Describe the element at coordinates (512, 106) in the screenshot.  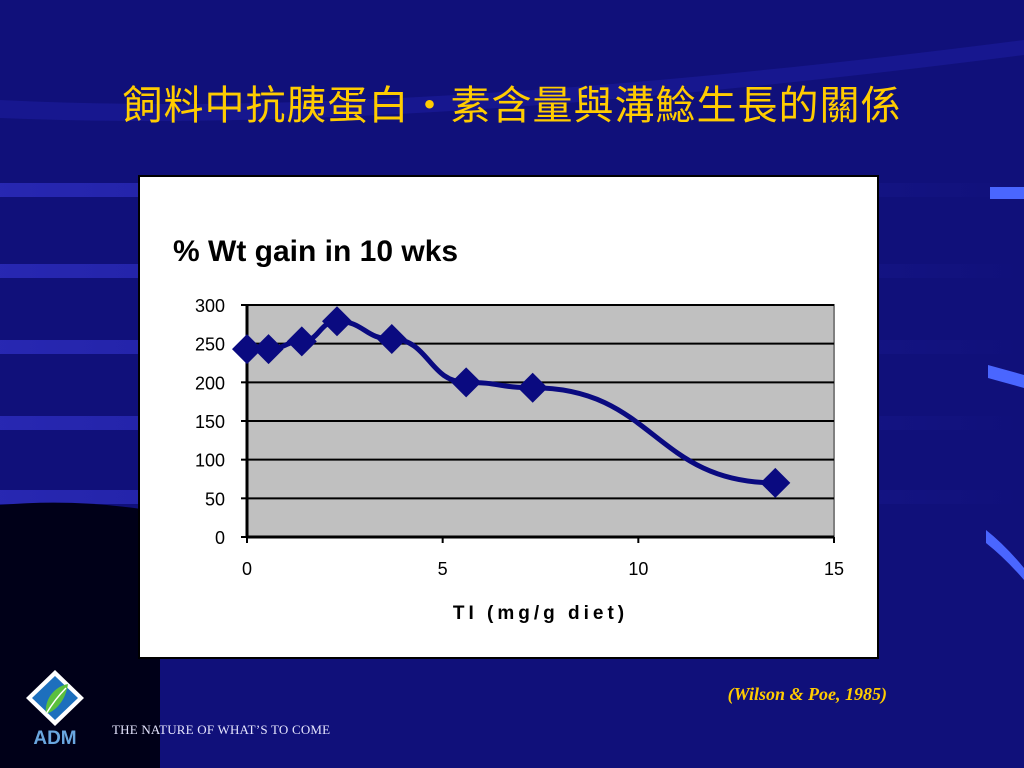
I see `slide-title: 飼料中抗胰蛋白・素含量與溝鯰生長的關係` at that location.